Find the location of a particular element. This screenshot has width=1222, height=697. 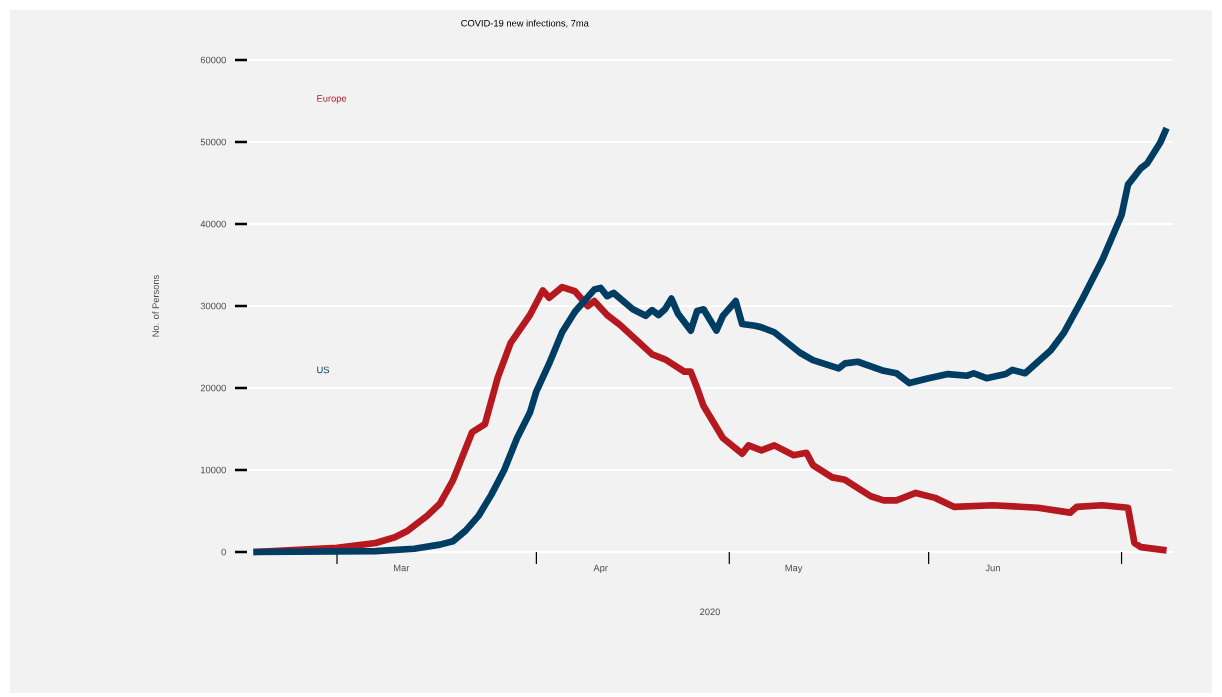

x-tick-label: May is located at coordinates (794, 569).